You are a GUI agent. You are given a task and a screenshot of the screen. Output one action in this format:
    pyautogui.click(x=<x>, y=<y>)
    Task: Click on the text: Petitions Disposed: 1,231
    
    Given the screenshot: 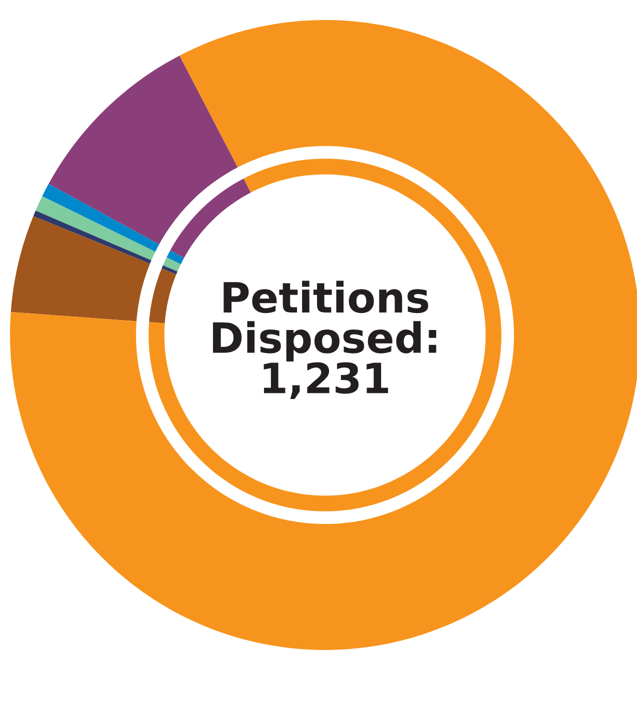 What is the action you would take?
    pyautogui.click(x=324, y=340)
    